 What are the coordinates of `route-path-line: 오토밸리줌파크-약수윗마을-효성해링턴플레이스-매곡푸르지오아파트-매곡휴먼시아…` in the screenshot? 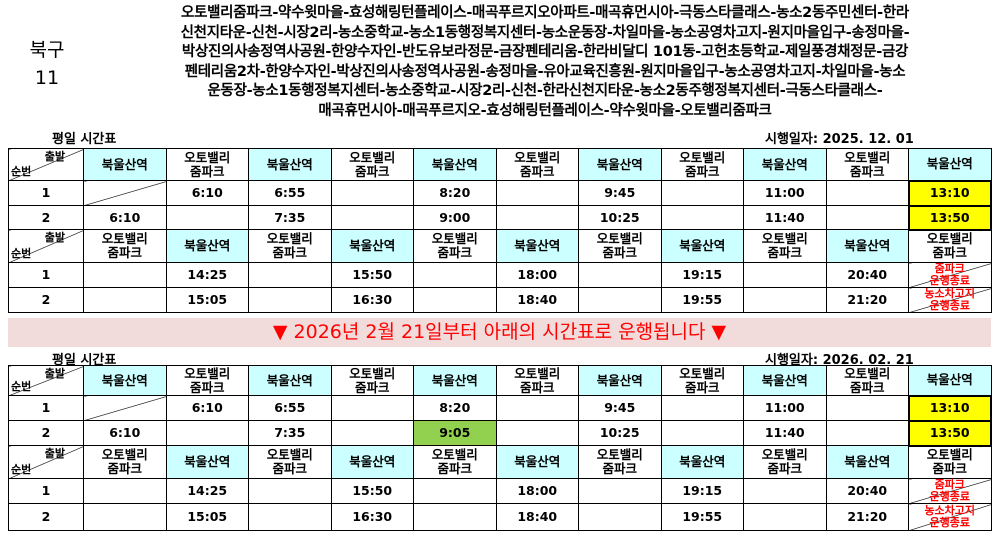 It's located at (545, 13).